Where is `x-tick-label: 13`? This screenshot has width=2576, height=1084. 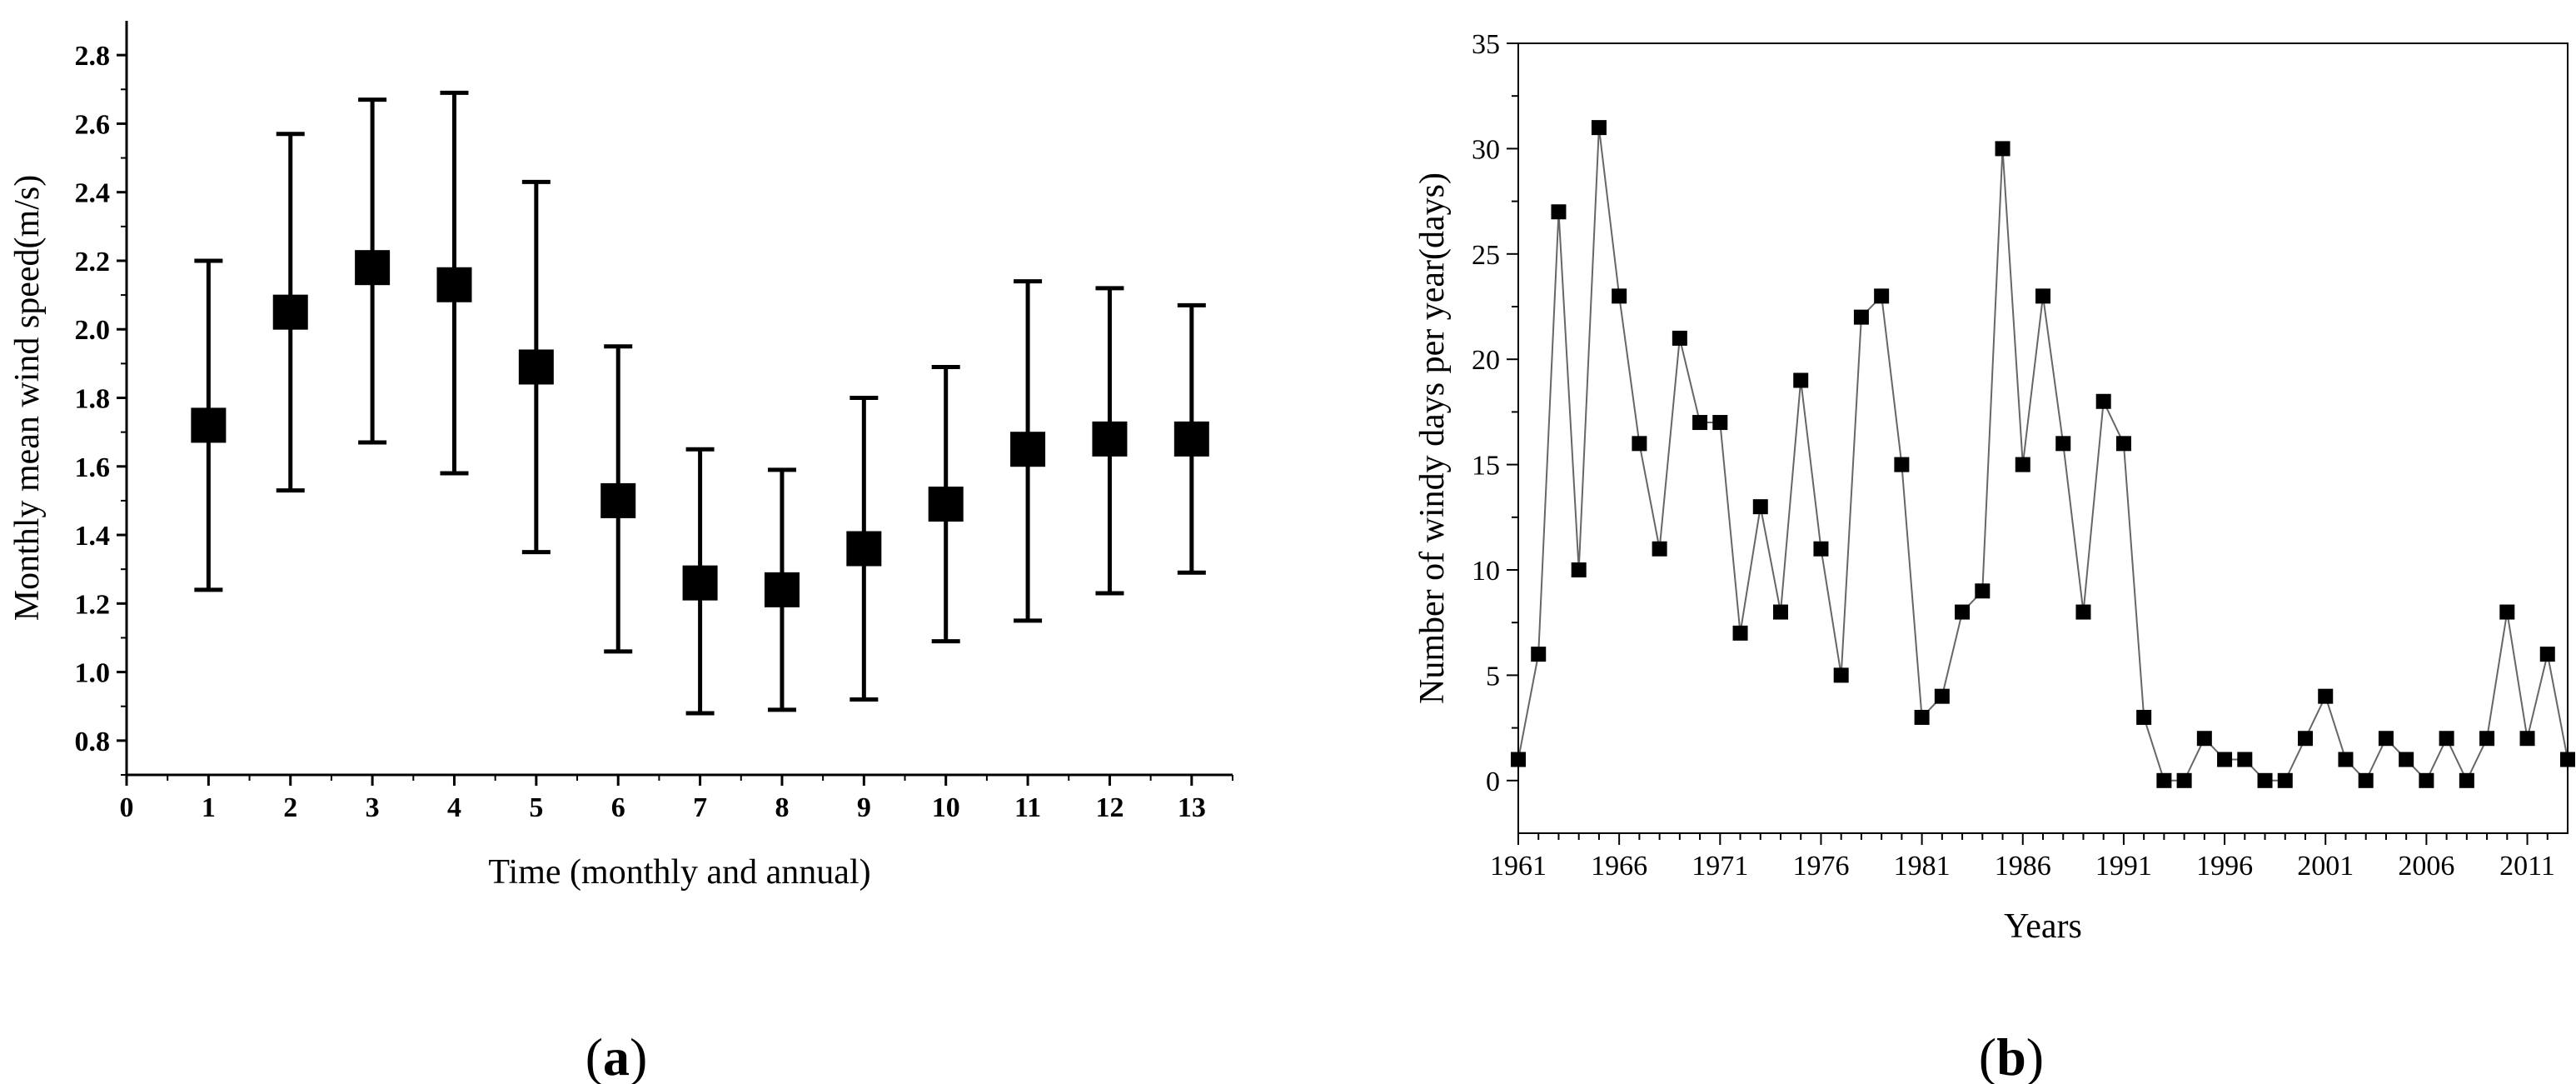 x-tick-label: 13 is located at coordinates (1192, 807).